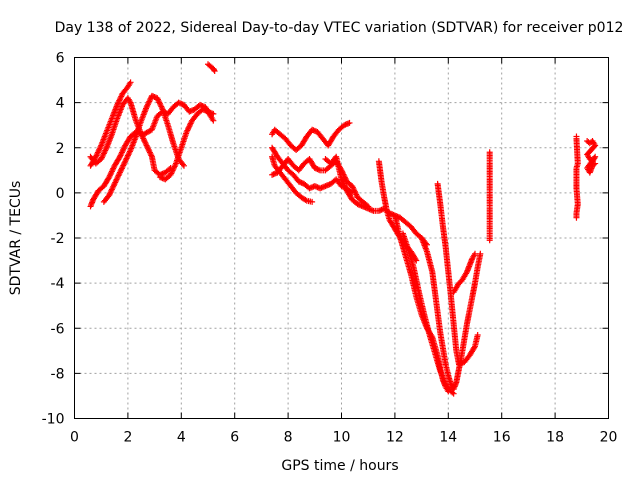 The height and width of the screenshot is (480, 640). What do you see at coordinates (181, 438) in the screenshot?
I see `x-tick-label: 4` at bounding box center [181, 438].